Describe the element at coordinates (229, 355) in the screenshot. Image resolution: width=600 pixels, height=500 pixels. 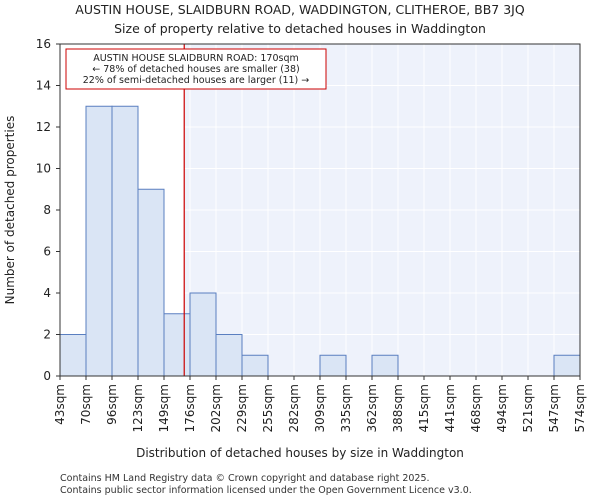
I see `bar-202sqm` at that location.